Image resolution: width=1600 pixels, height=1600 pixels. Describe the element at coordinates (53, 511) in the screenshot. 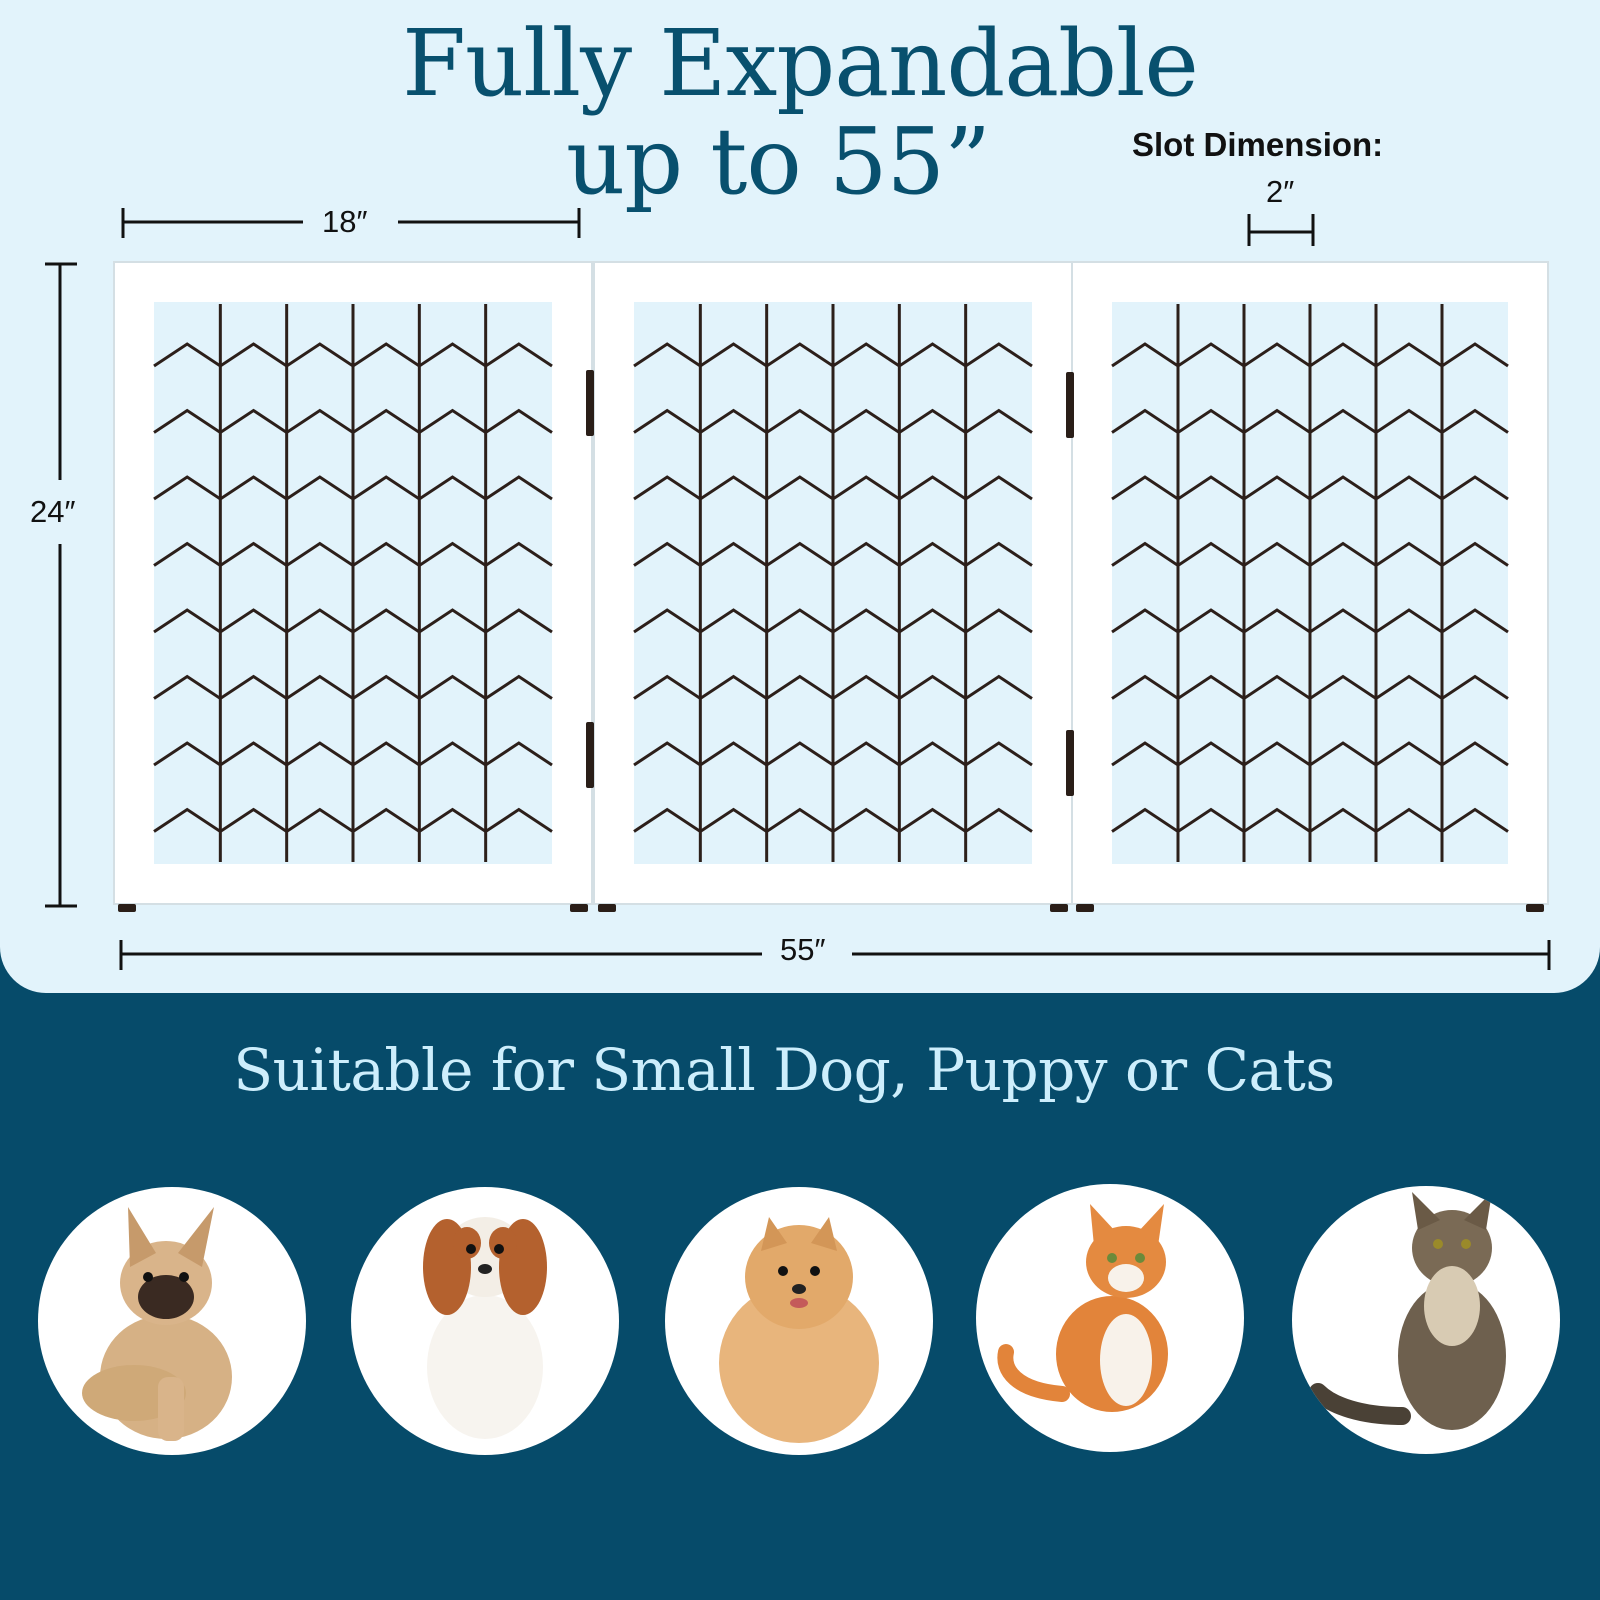

I see `height-label: 24″` at that location.